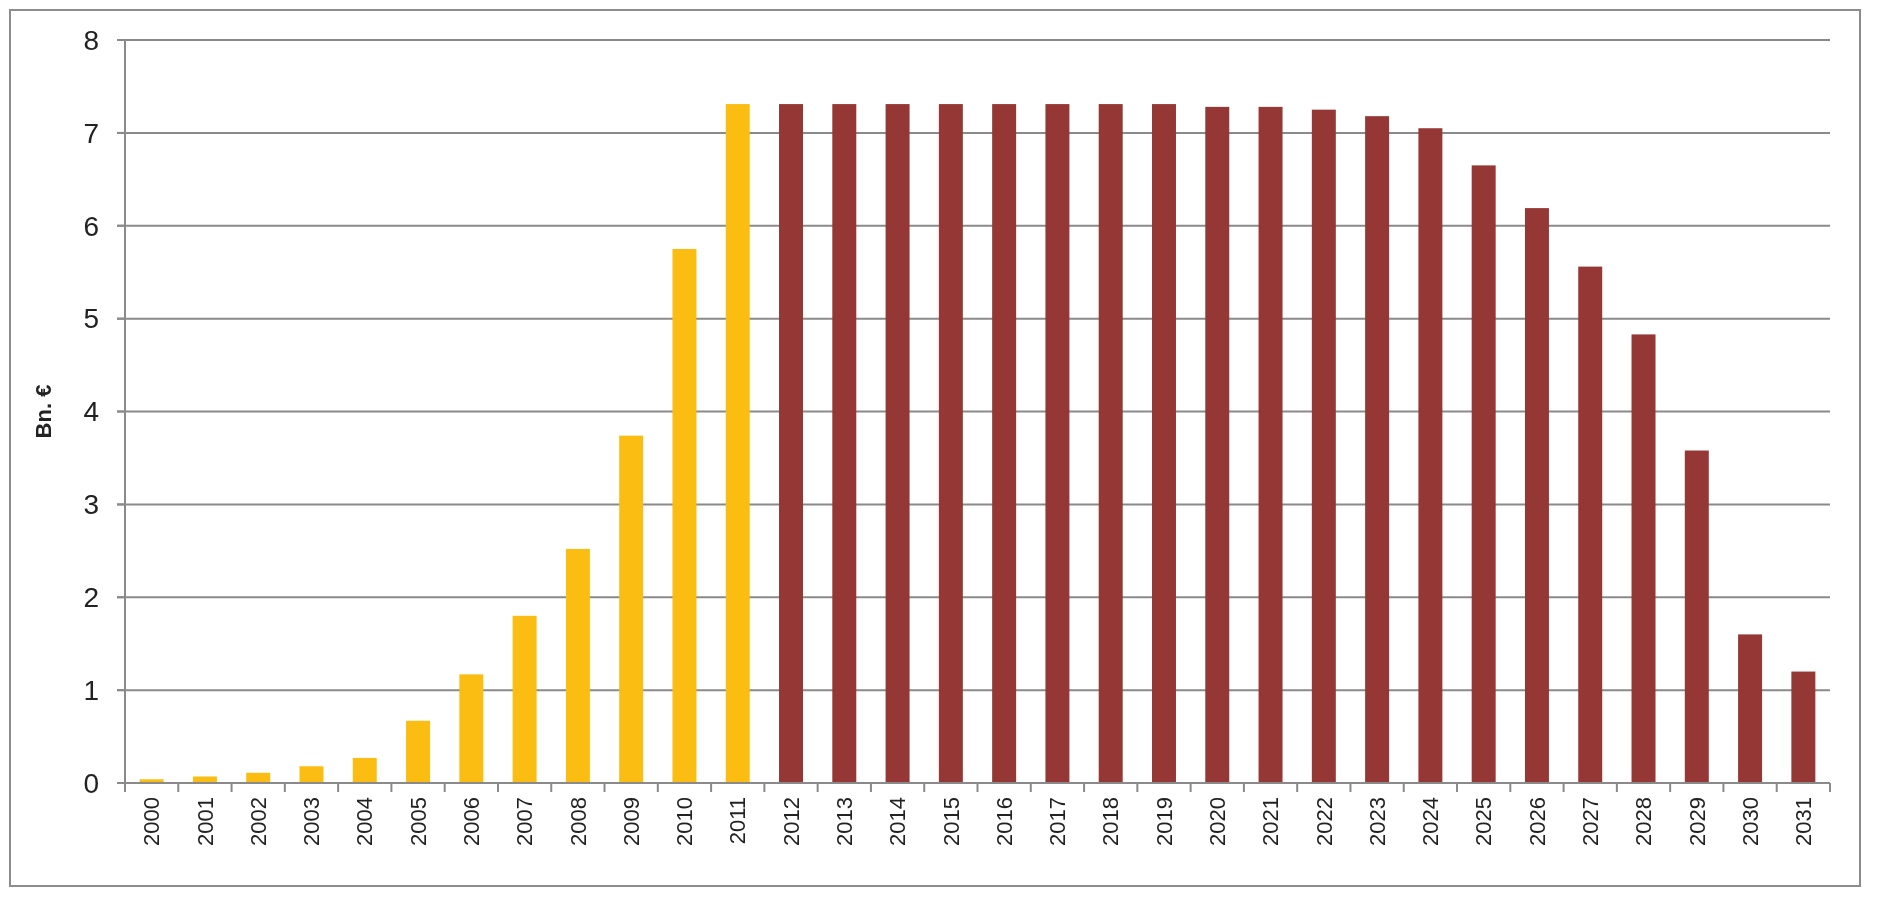 This screenshot has width=1878, height=898. I want to click on x-tick-label: 2020, so click(1217, 821).